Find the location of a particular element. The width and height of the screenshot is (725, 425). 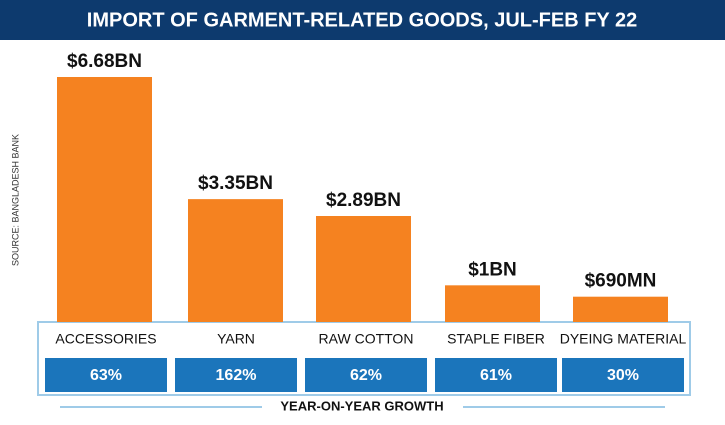

category-label: STAPLE FIBER is located at coordinates (496, 339).